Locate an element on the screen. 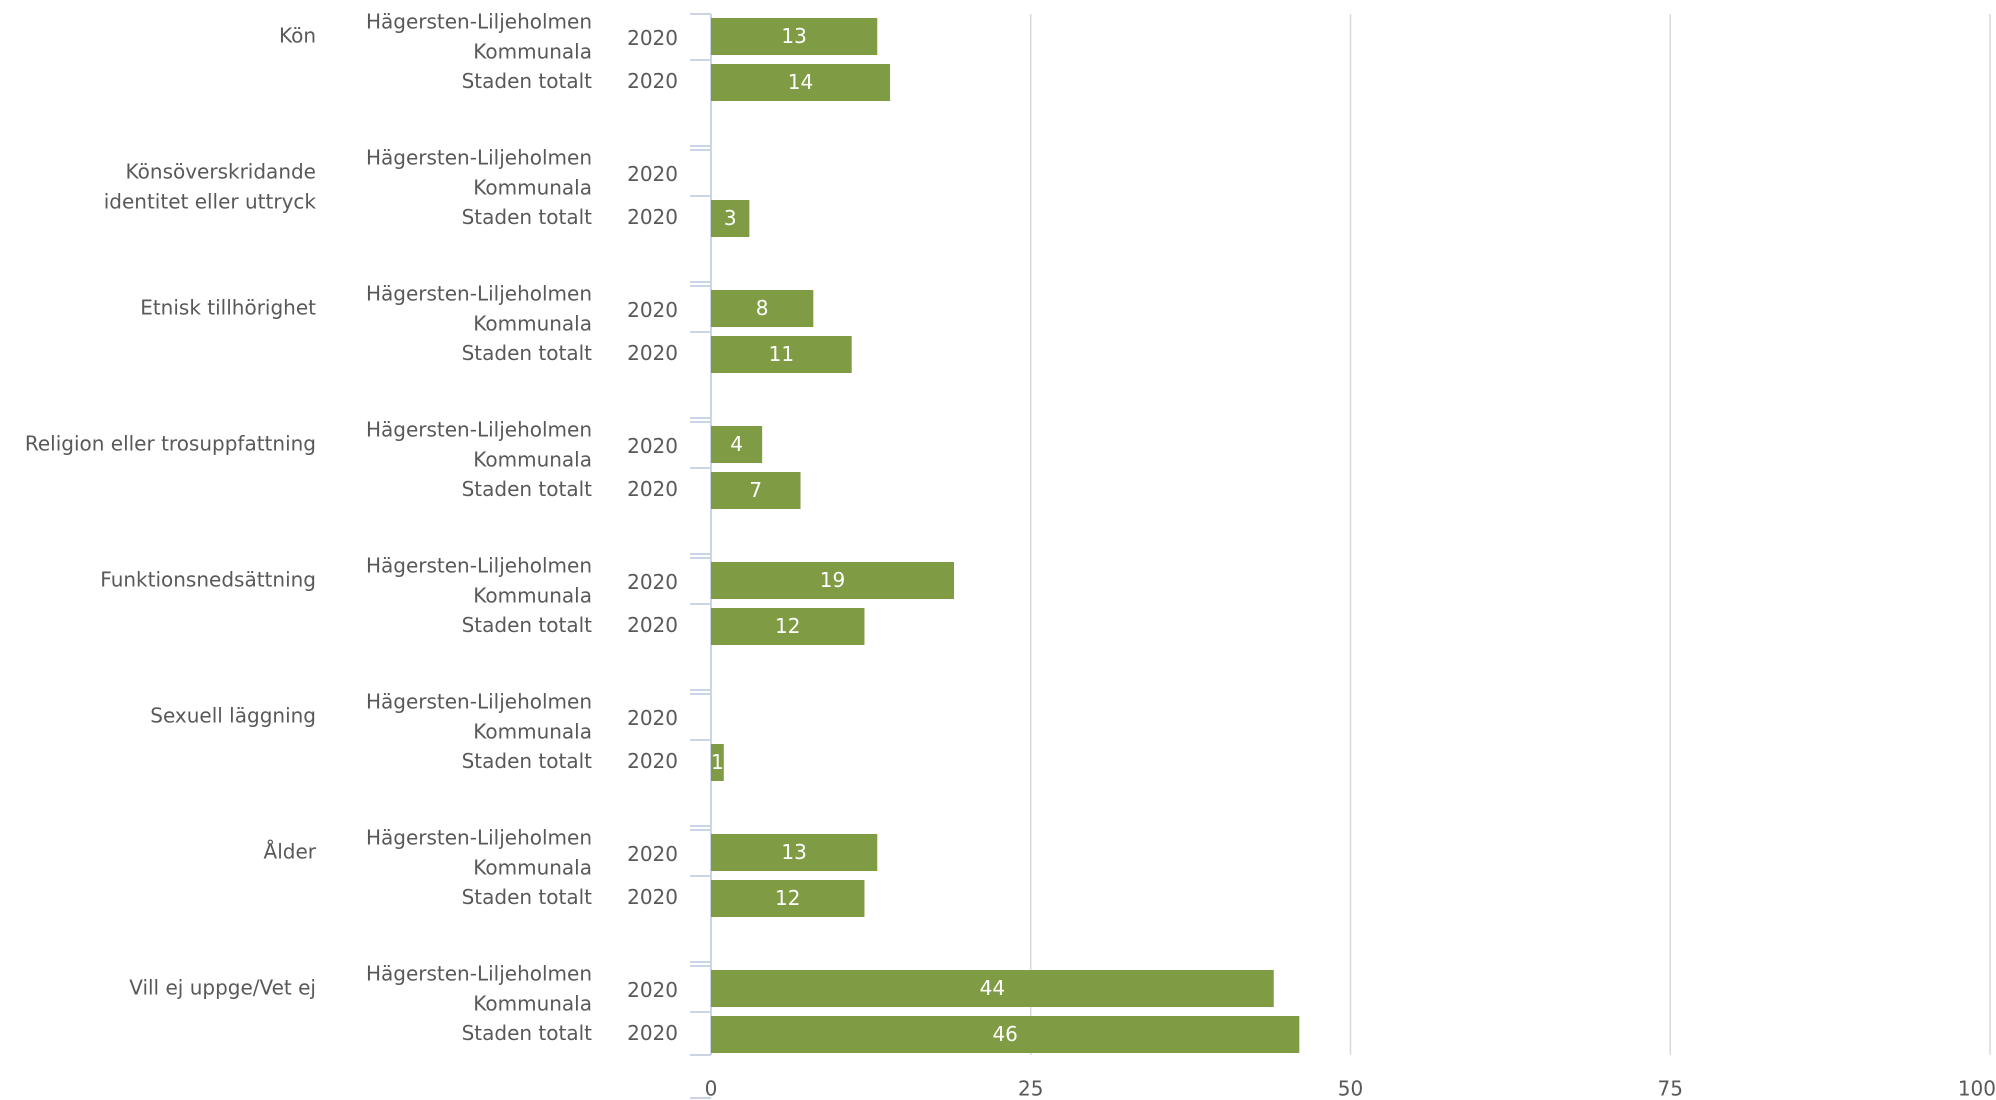 This screenshot has height=1100, width=1996. x-tick-label: 0 is located at coordinates (711, 1088).